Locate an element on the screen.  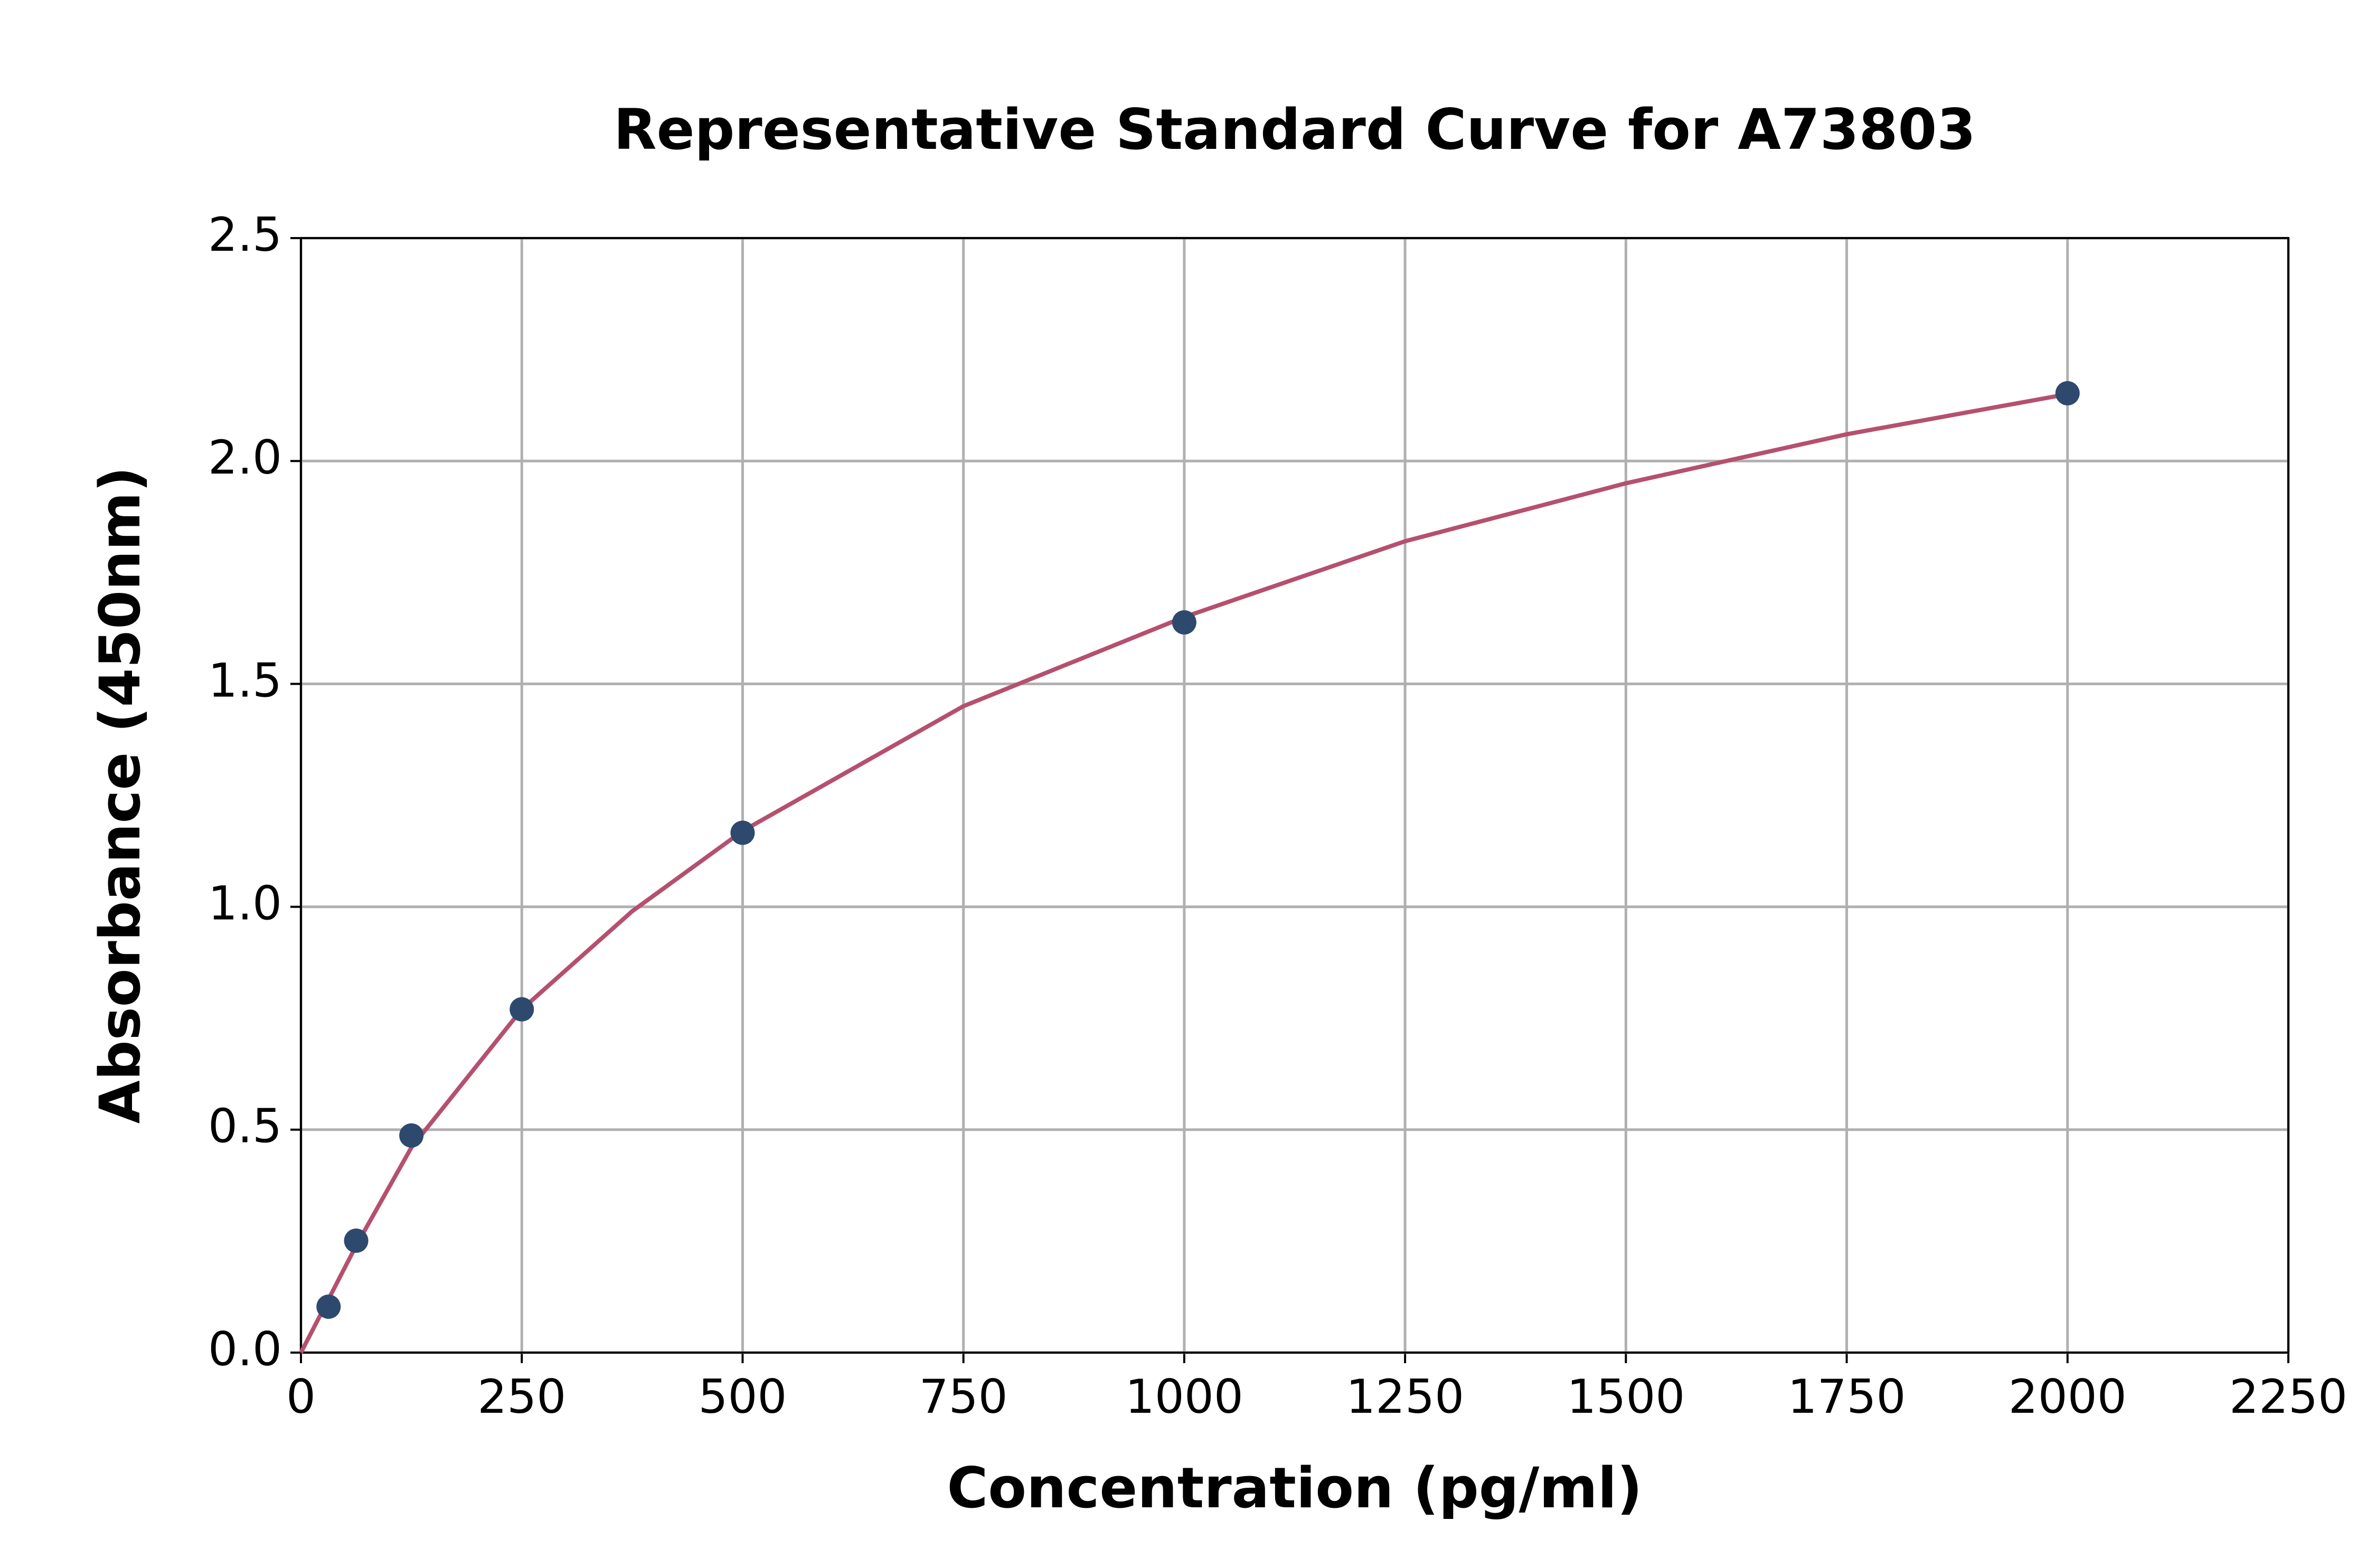
chart-title: Representative Standard Curve for A73803 is located at coordinates (1295, 129).